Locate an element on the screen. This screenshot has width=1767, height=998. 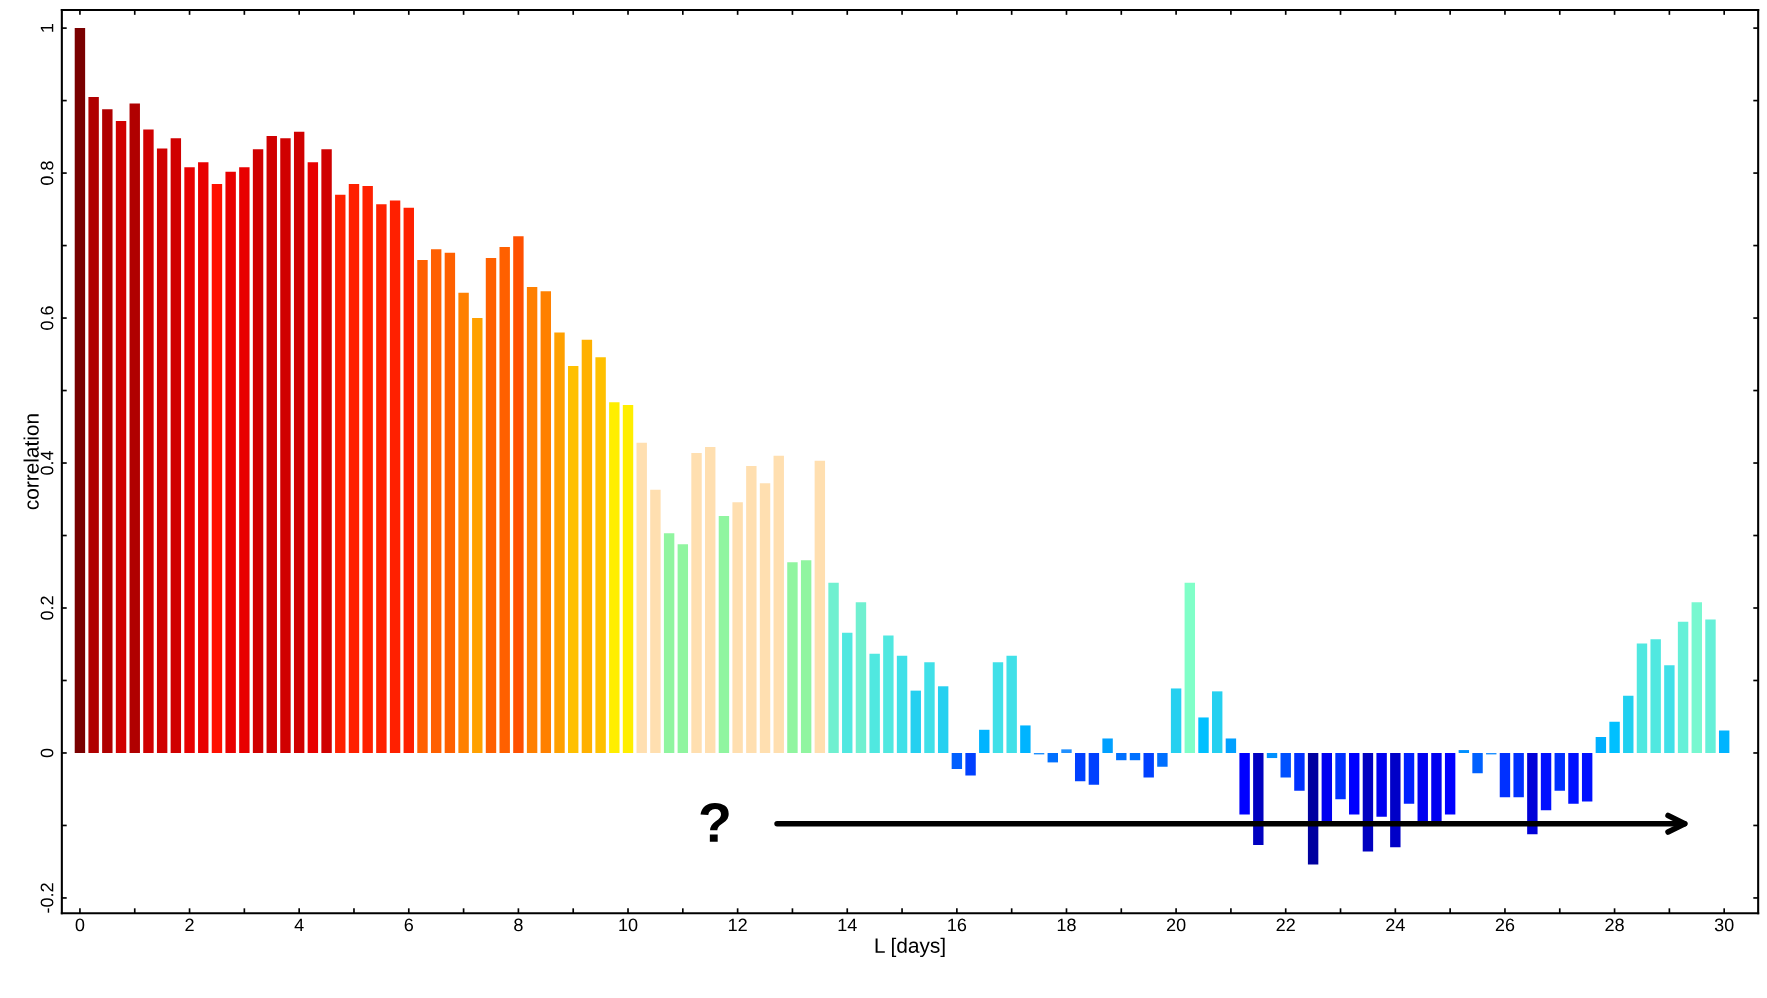
x-tick-label: 18 is located at coordinates (1066, 925).